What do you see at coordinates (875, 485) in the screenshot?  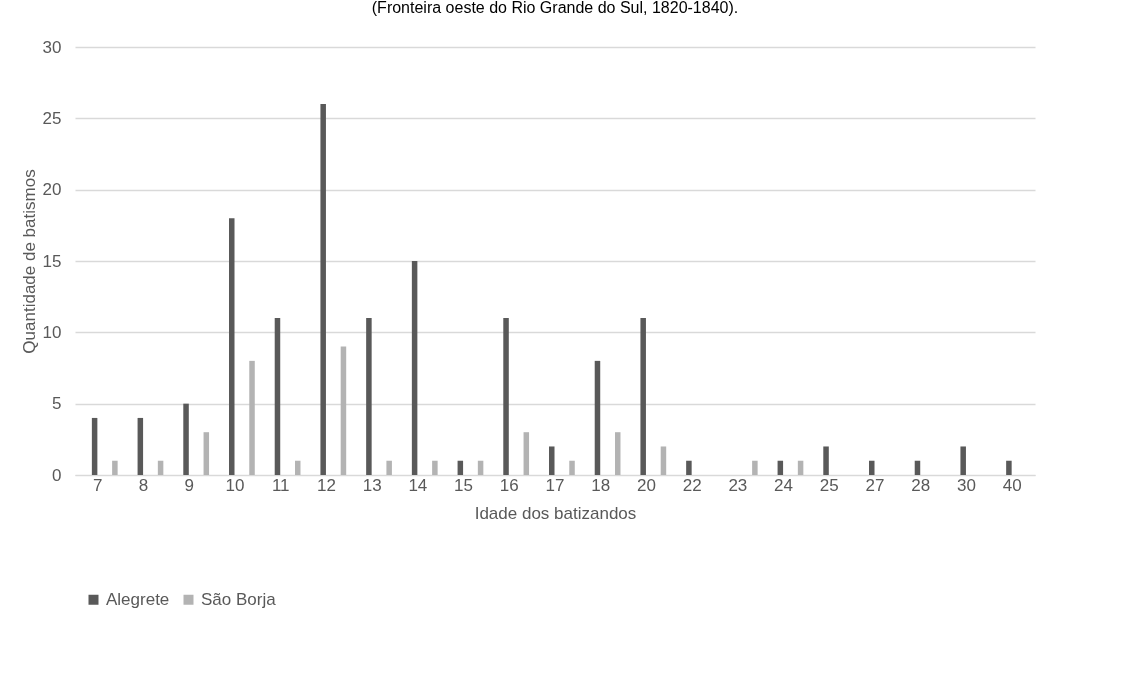 I see `x-tick-label: 27` at bounding box center [875, 485].